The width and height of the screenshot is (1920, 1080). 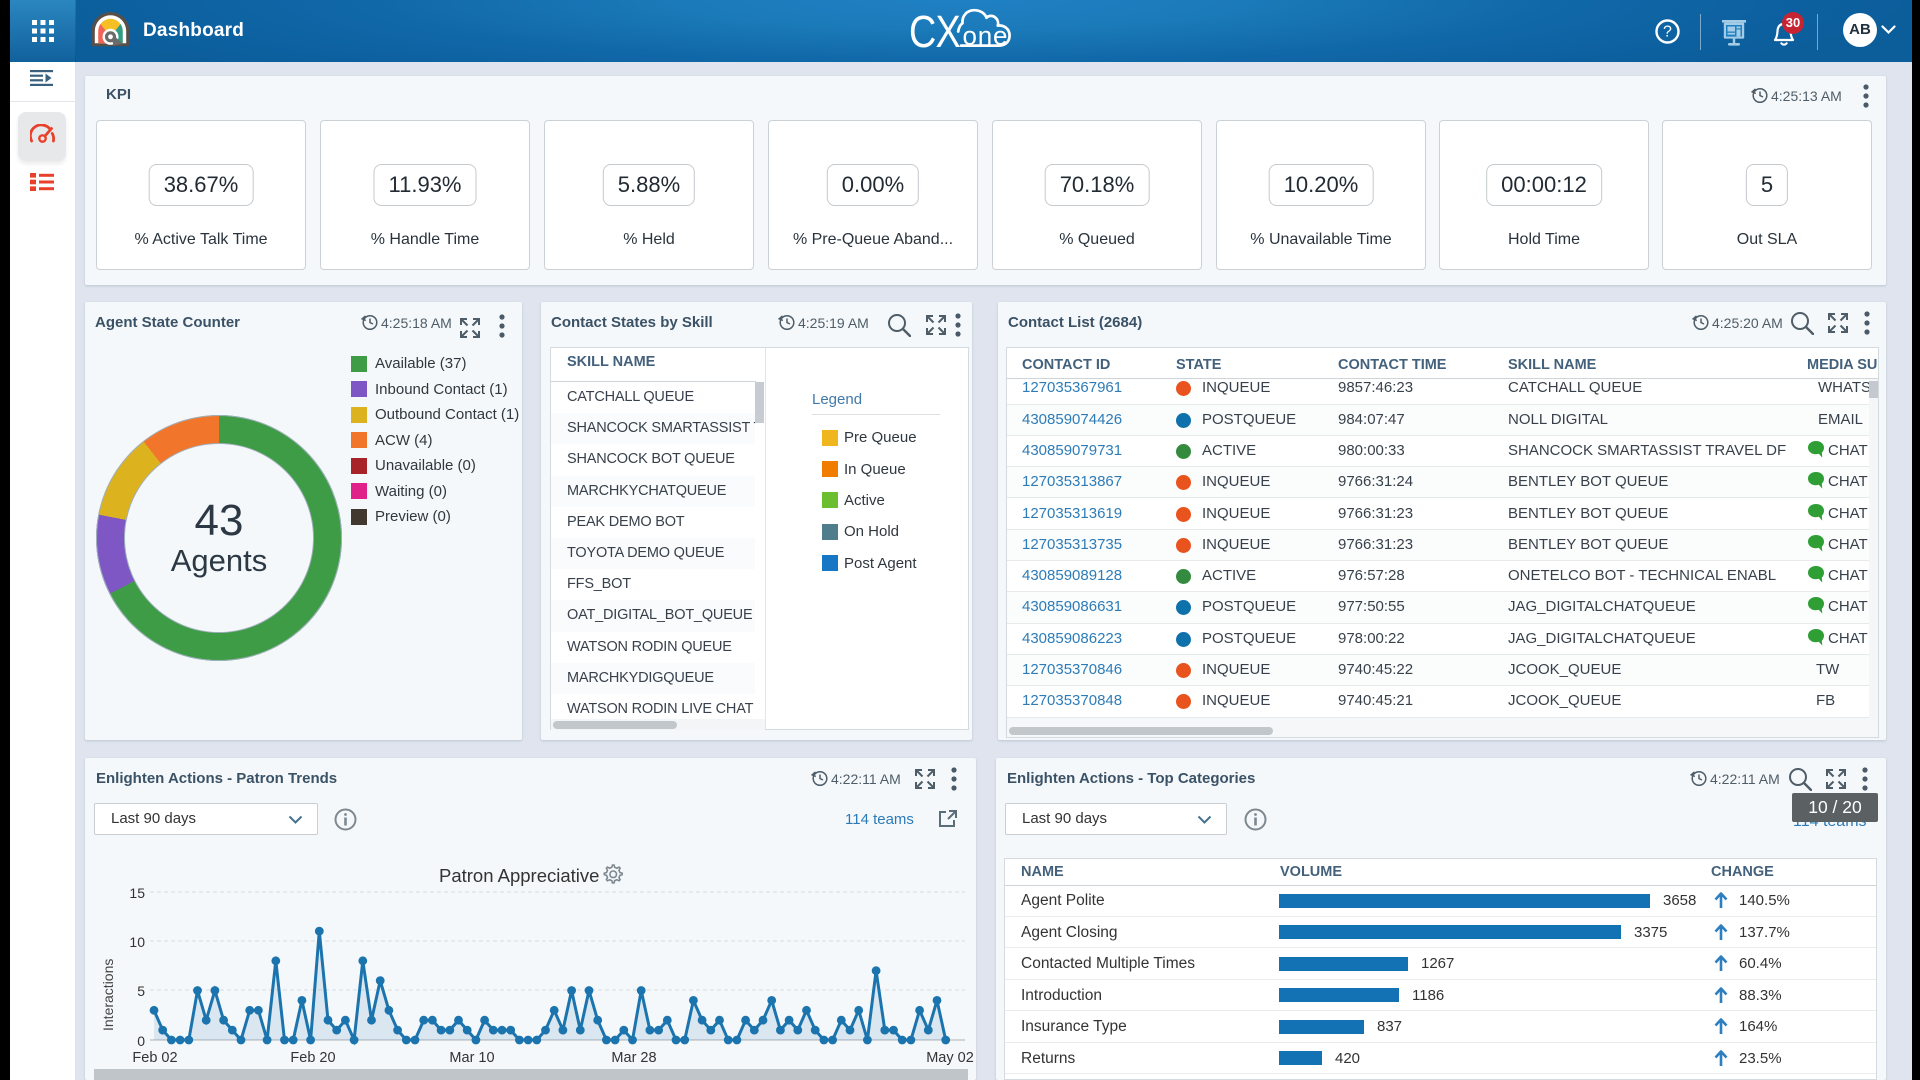 What do you see at coordinates (986, 36) in the screenshot?
I see `svg-text: one` at bounding box center [986, 36].